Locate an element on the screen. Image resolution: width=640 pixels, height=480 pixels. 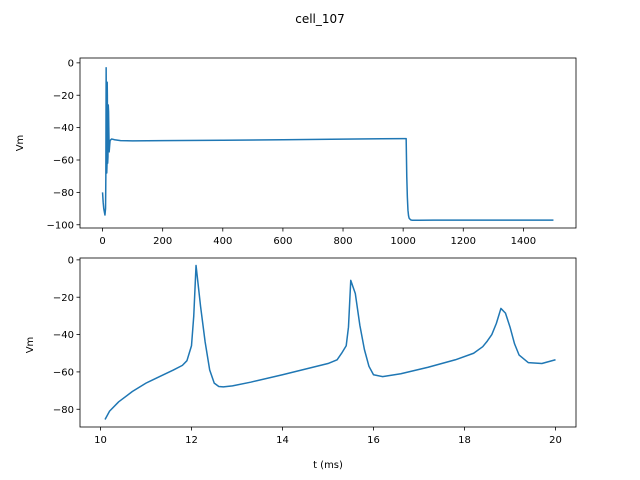
figure-title: cell_107 is located at coordinates (320, 19).